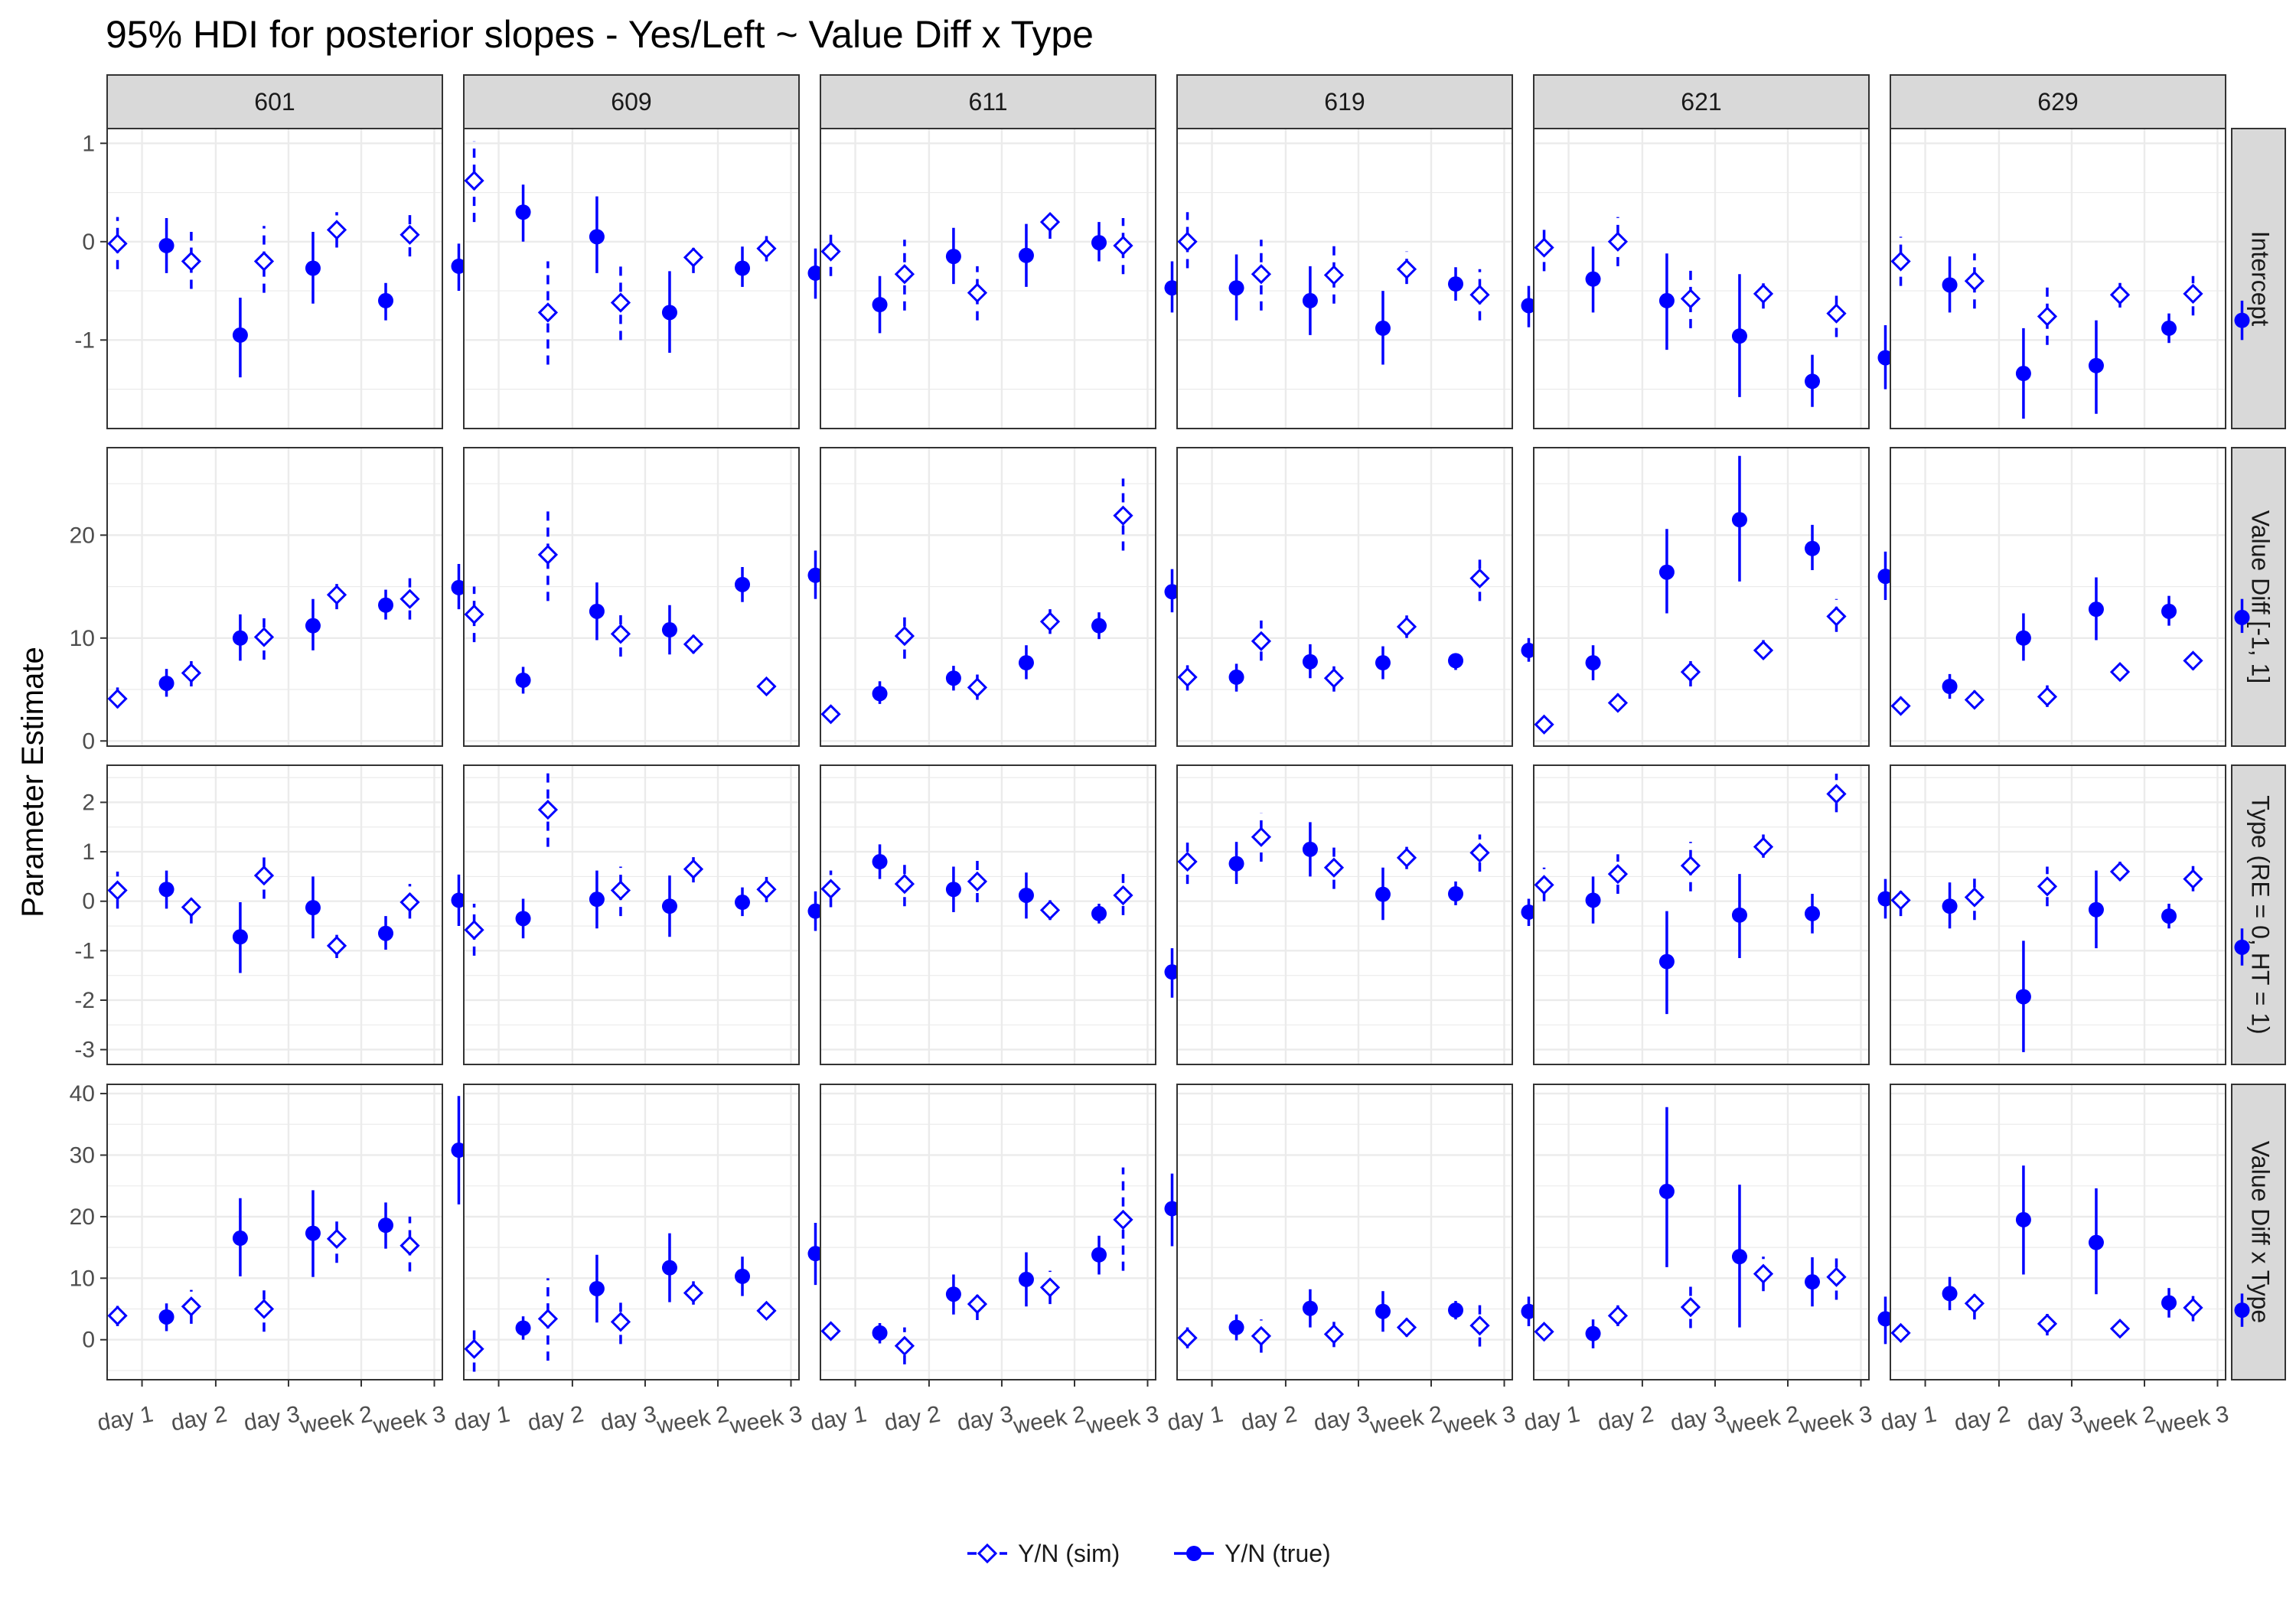 This screenshot has width=2296, height=1607. I want to click on row-strip-label: Value Diff x Type, so click(2261, 1232).